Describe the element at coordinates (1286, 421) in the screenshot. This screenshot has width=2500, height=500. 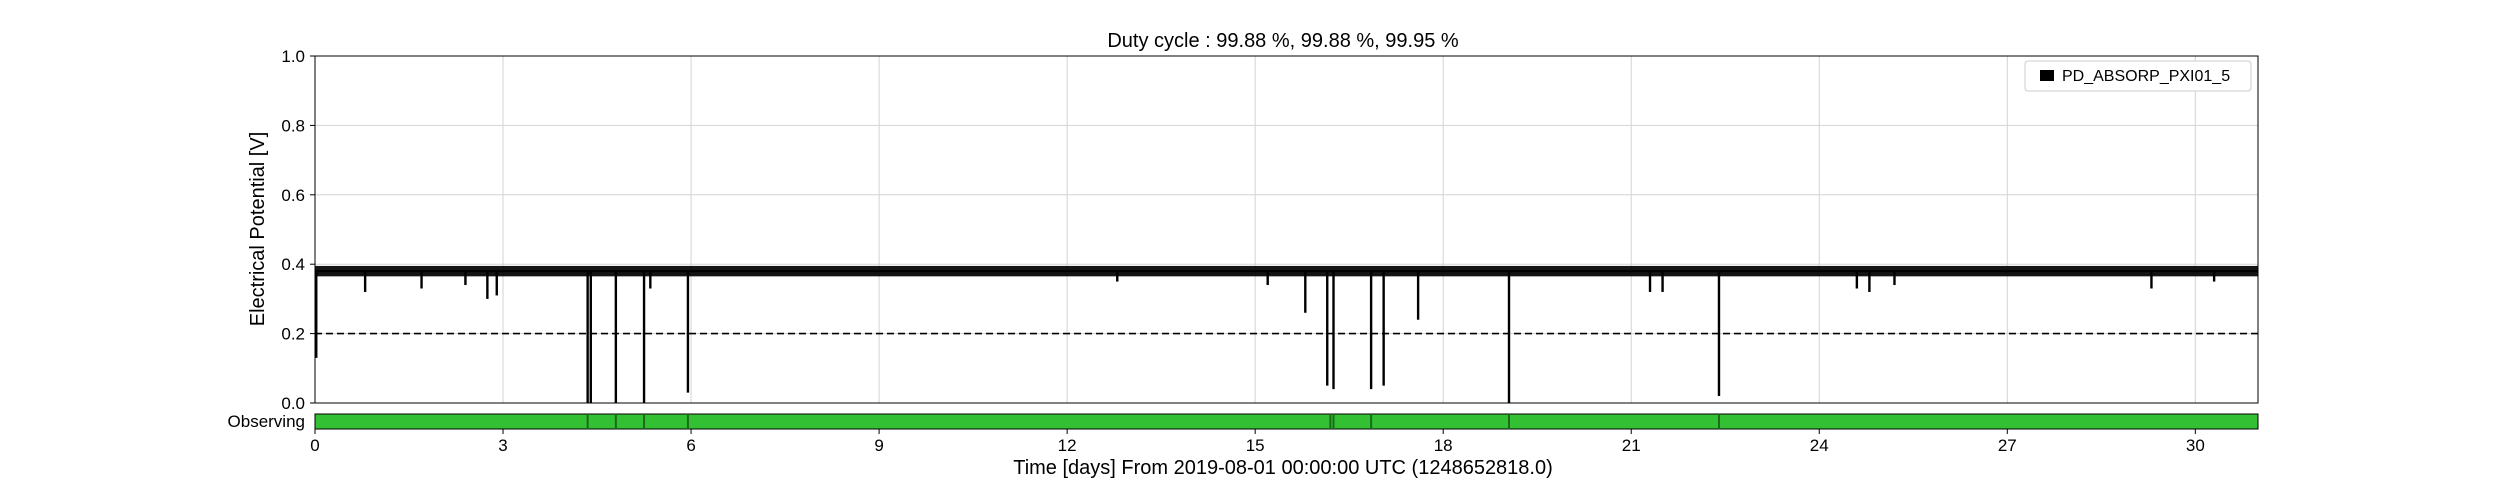
I see `state-segment-bar` at that location.